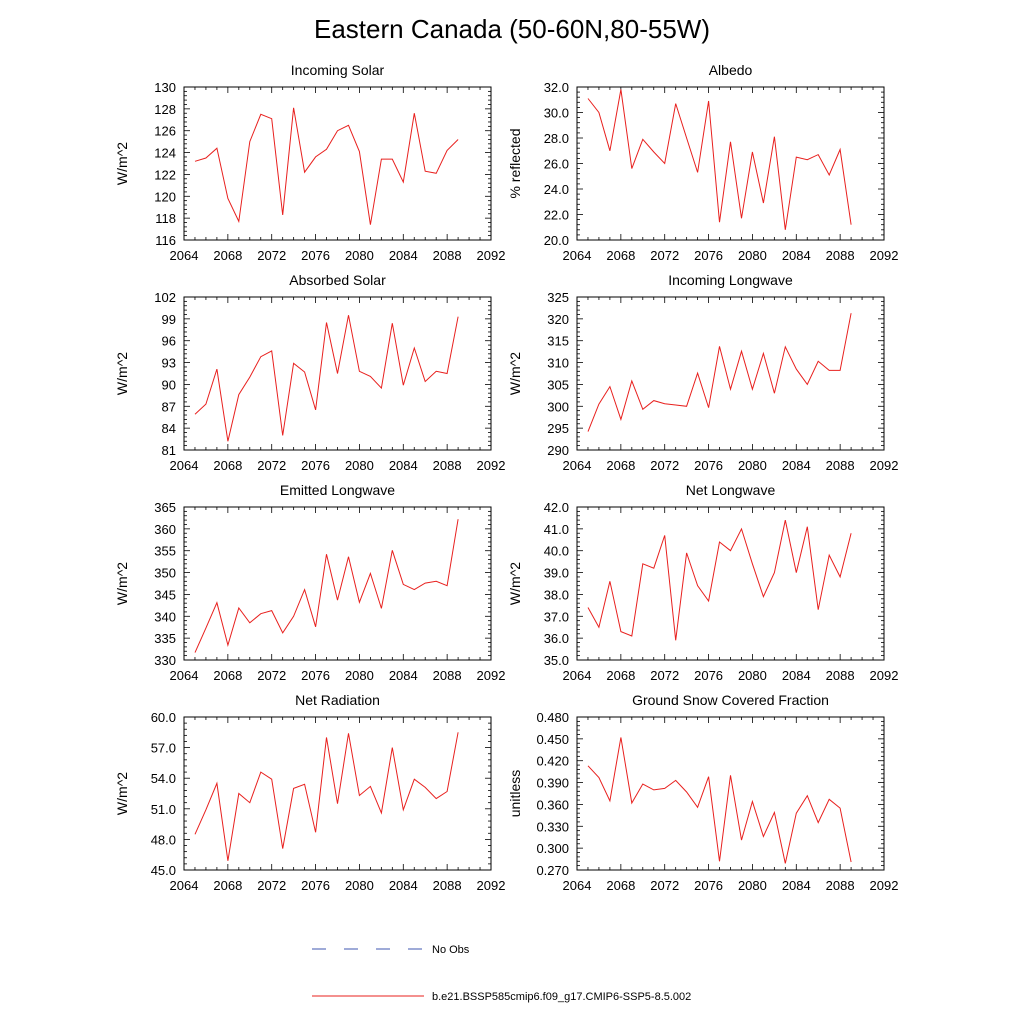  I want to click on y-tick-label: 300, so click(558, 406).